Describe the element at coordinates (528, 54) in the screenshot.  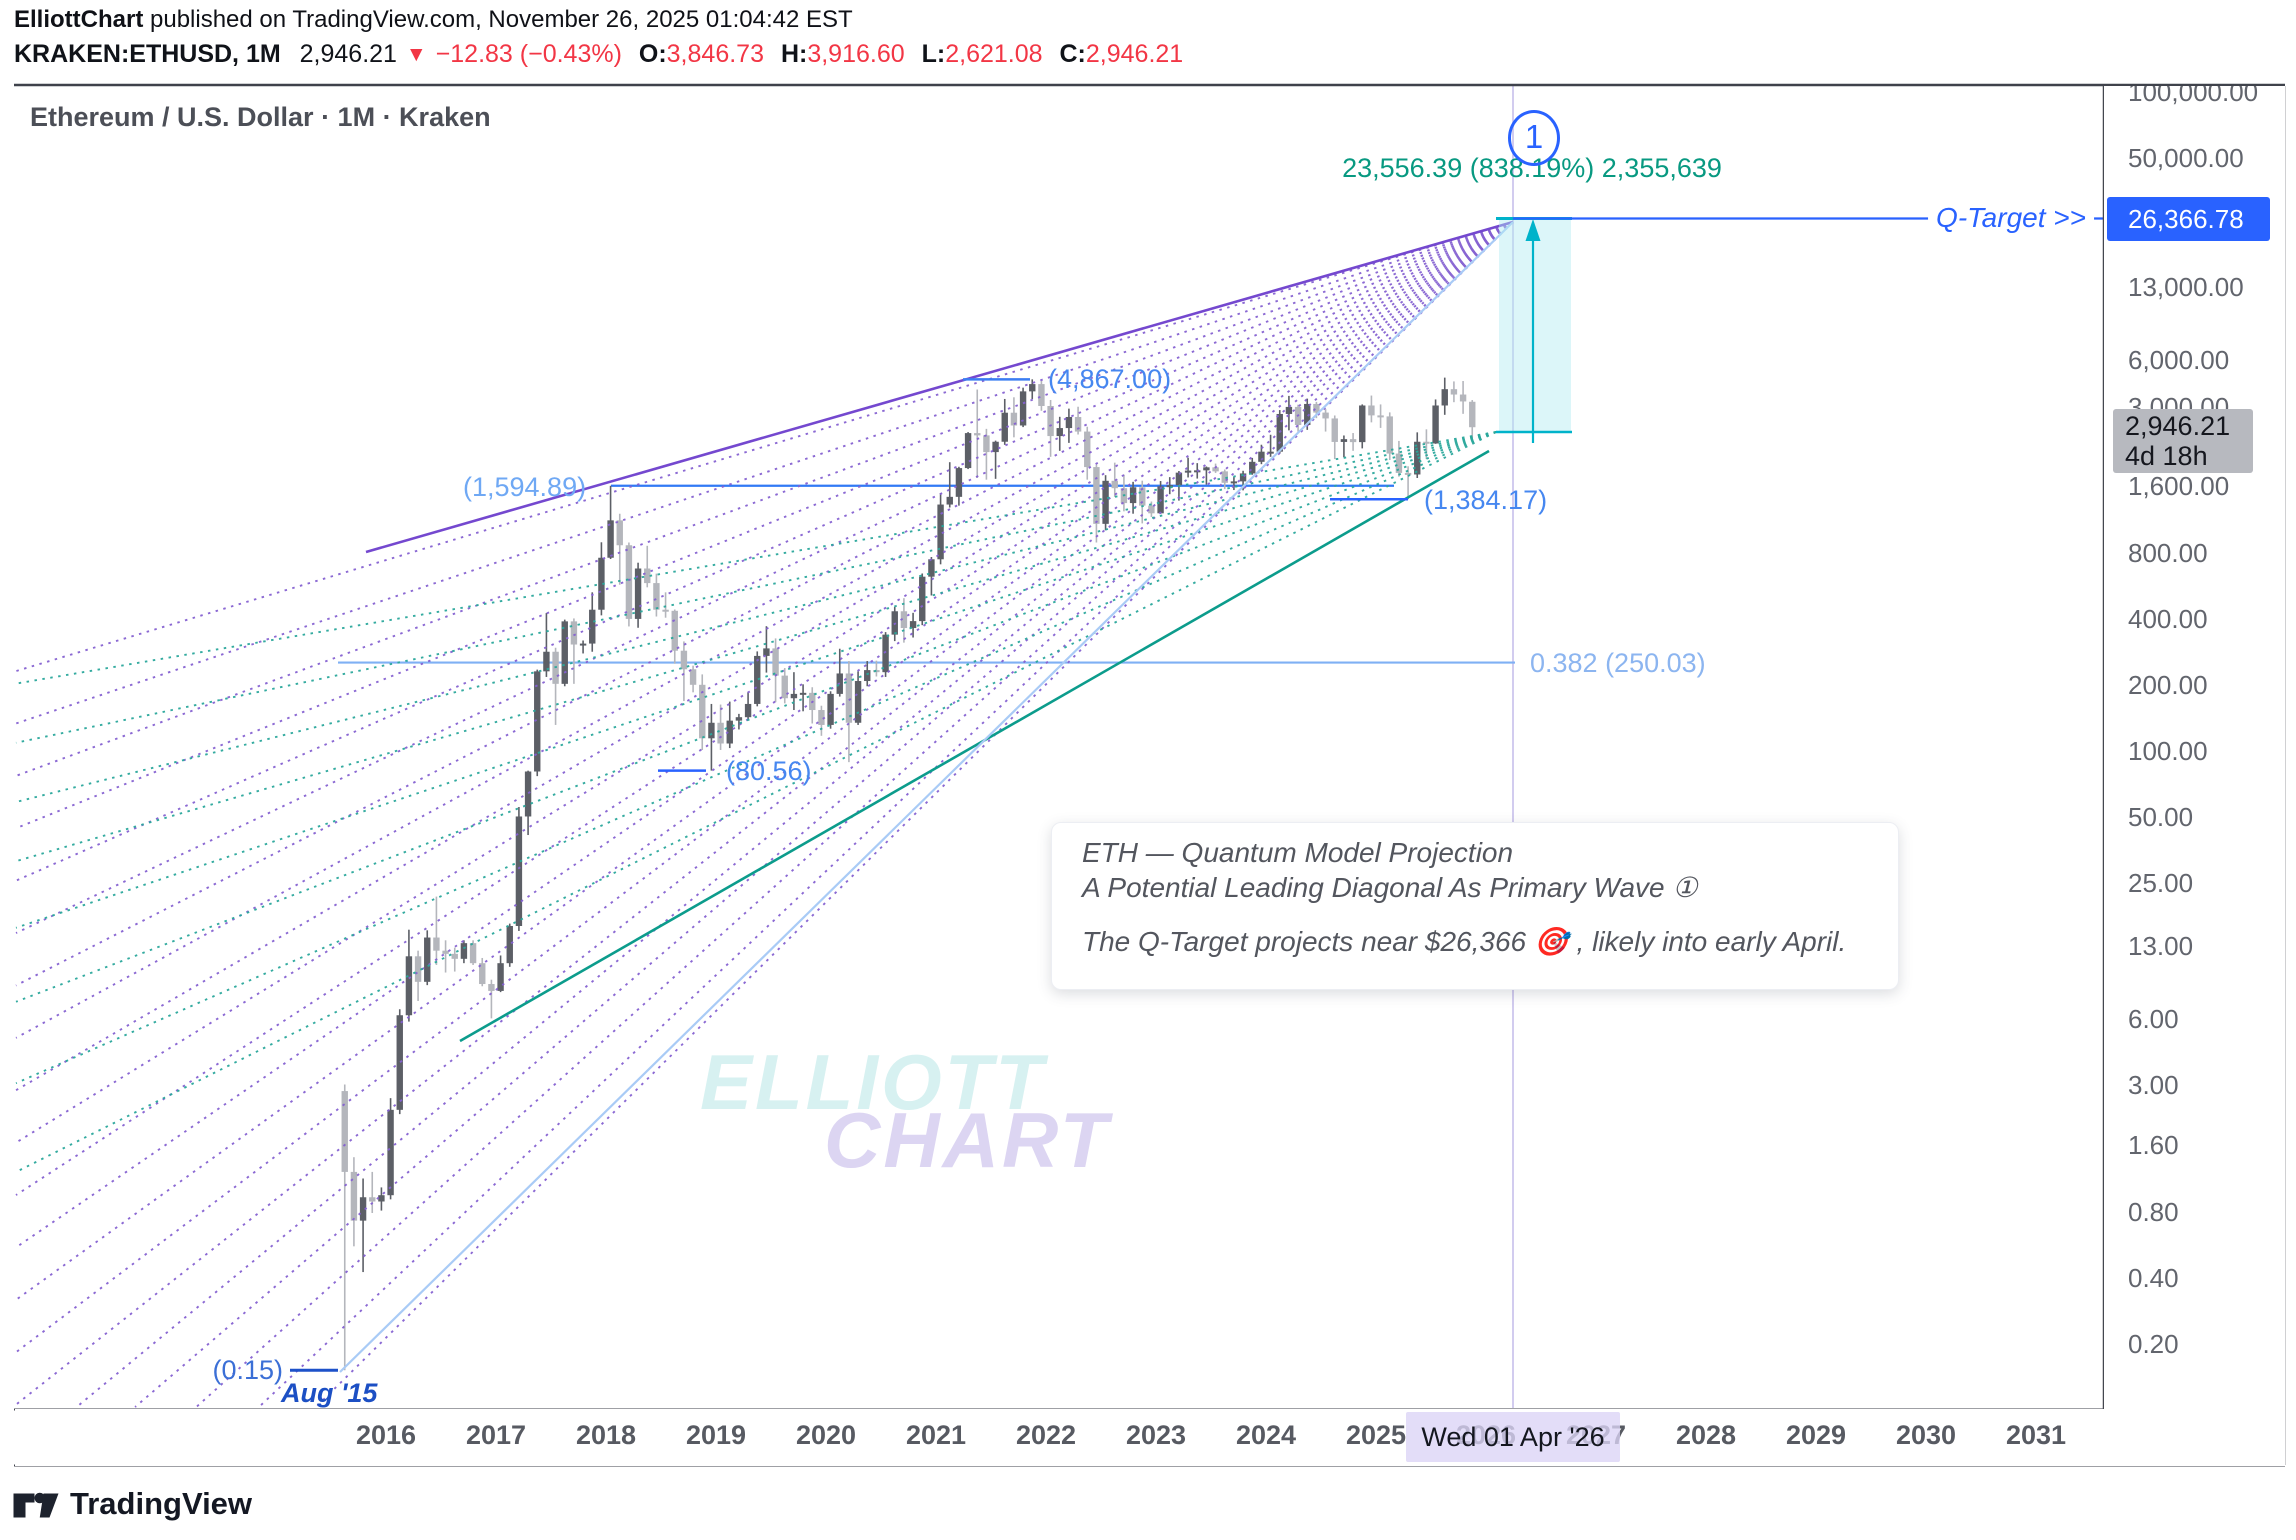
I see `change-value: −12.83 (−0.43%)` at that location.